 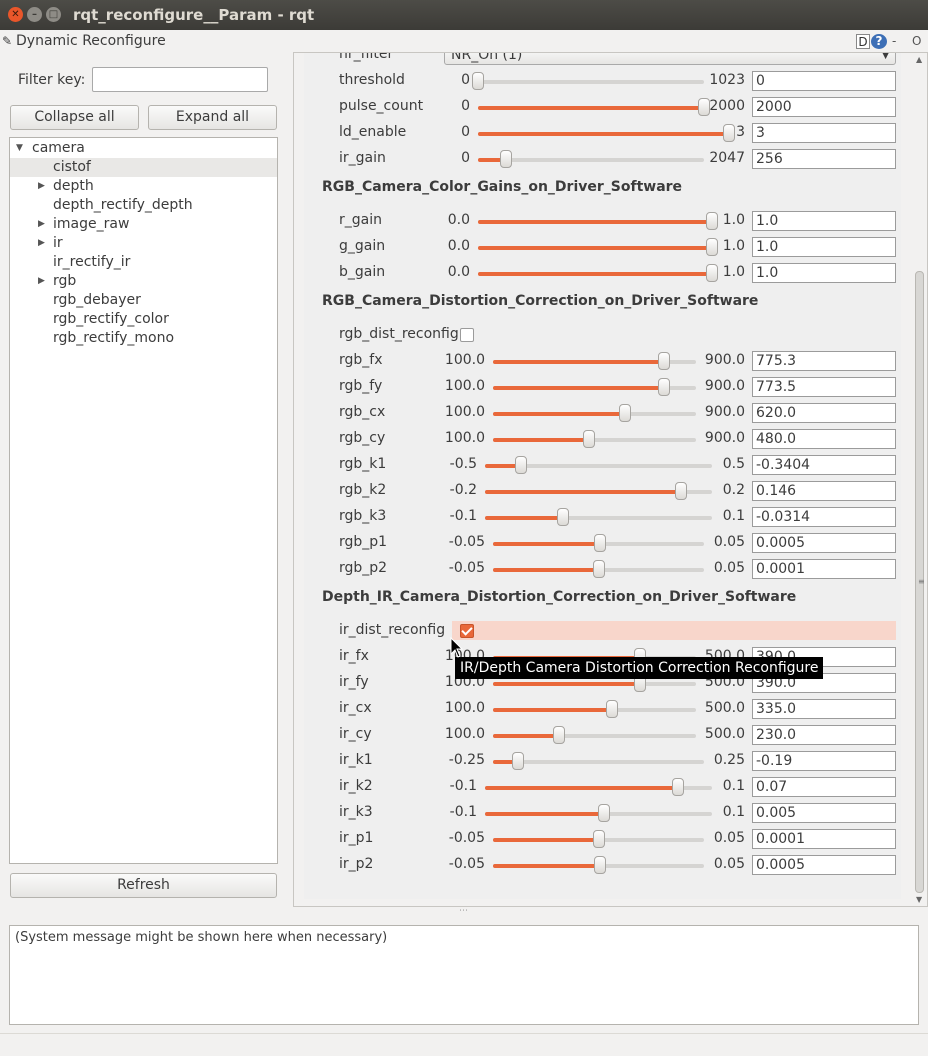 I want to click on tree-item: rgb_rectify_color, so click(x=143, y=319).